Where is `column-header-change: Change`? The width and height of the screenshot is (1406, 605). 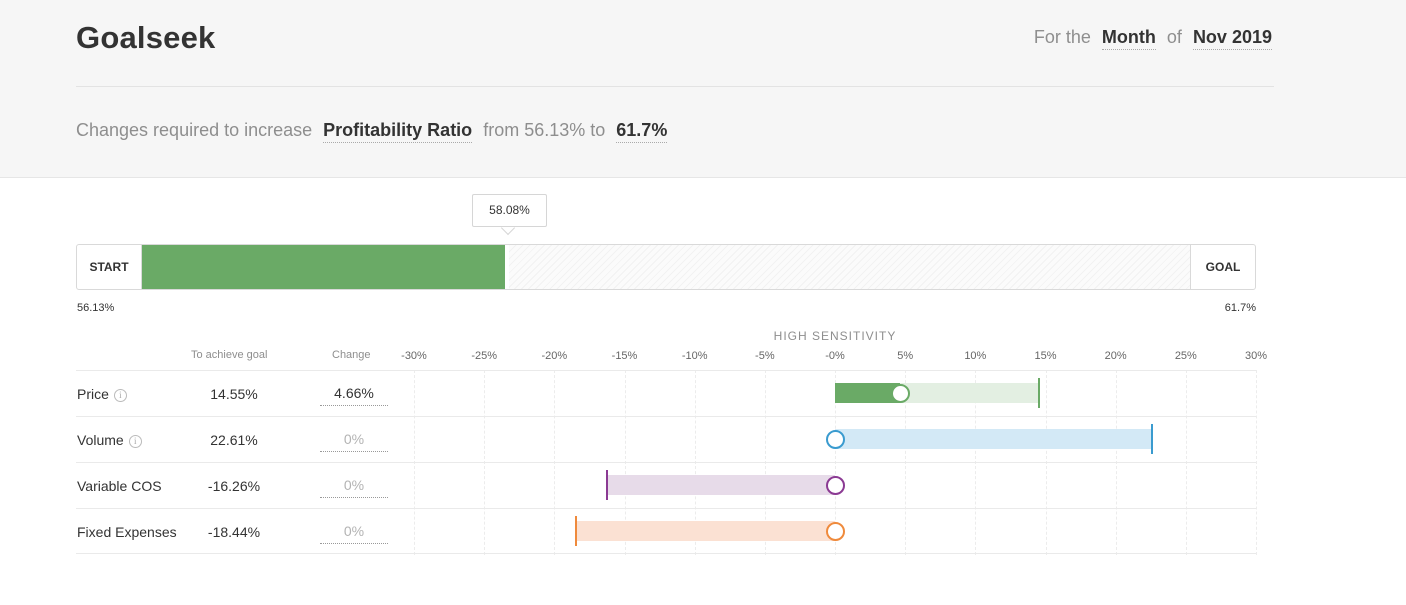 column-header-change: Change is located at coordinates (351, 355).